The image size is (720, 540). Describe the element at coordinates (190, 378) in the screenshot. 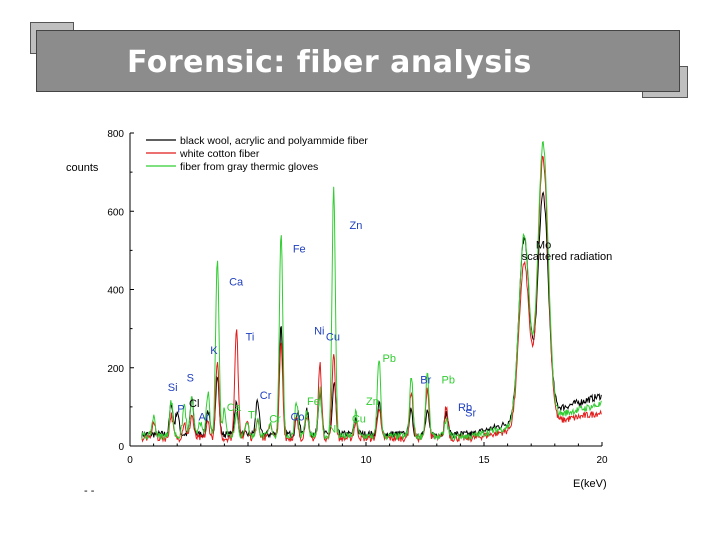

I see `element-label: S` at that location.